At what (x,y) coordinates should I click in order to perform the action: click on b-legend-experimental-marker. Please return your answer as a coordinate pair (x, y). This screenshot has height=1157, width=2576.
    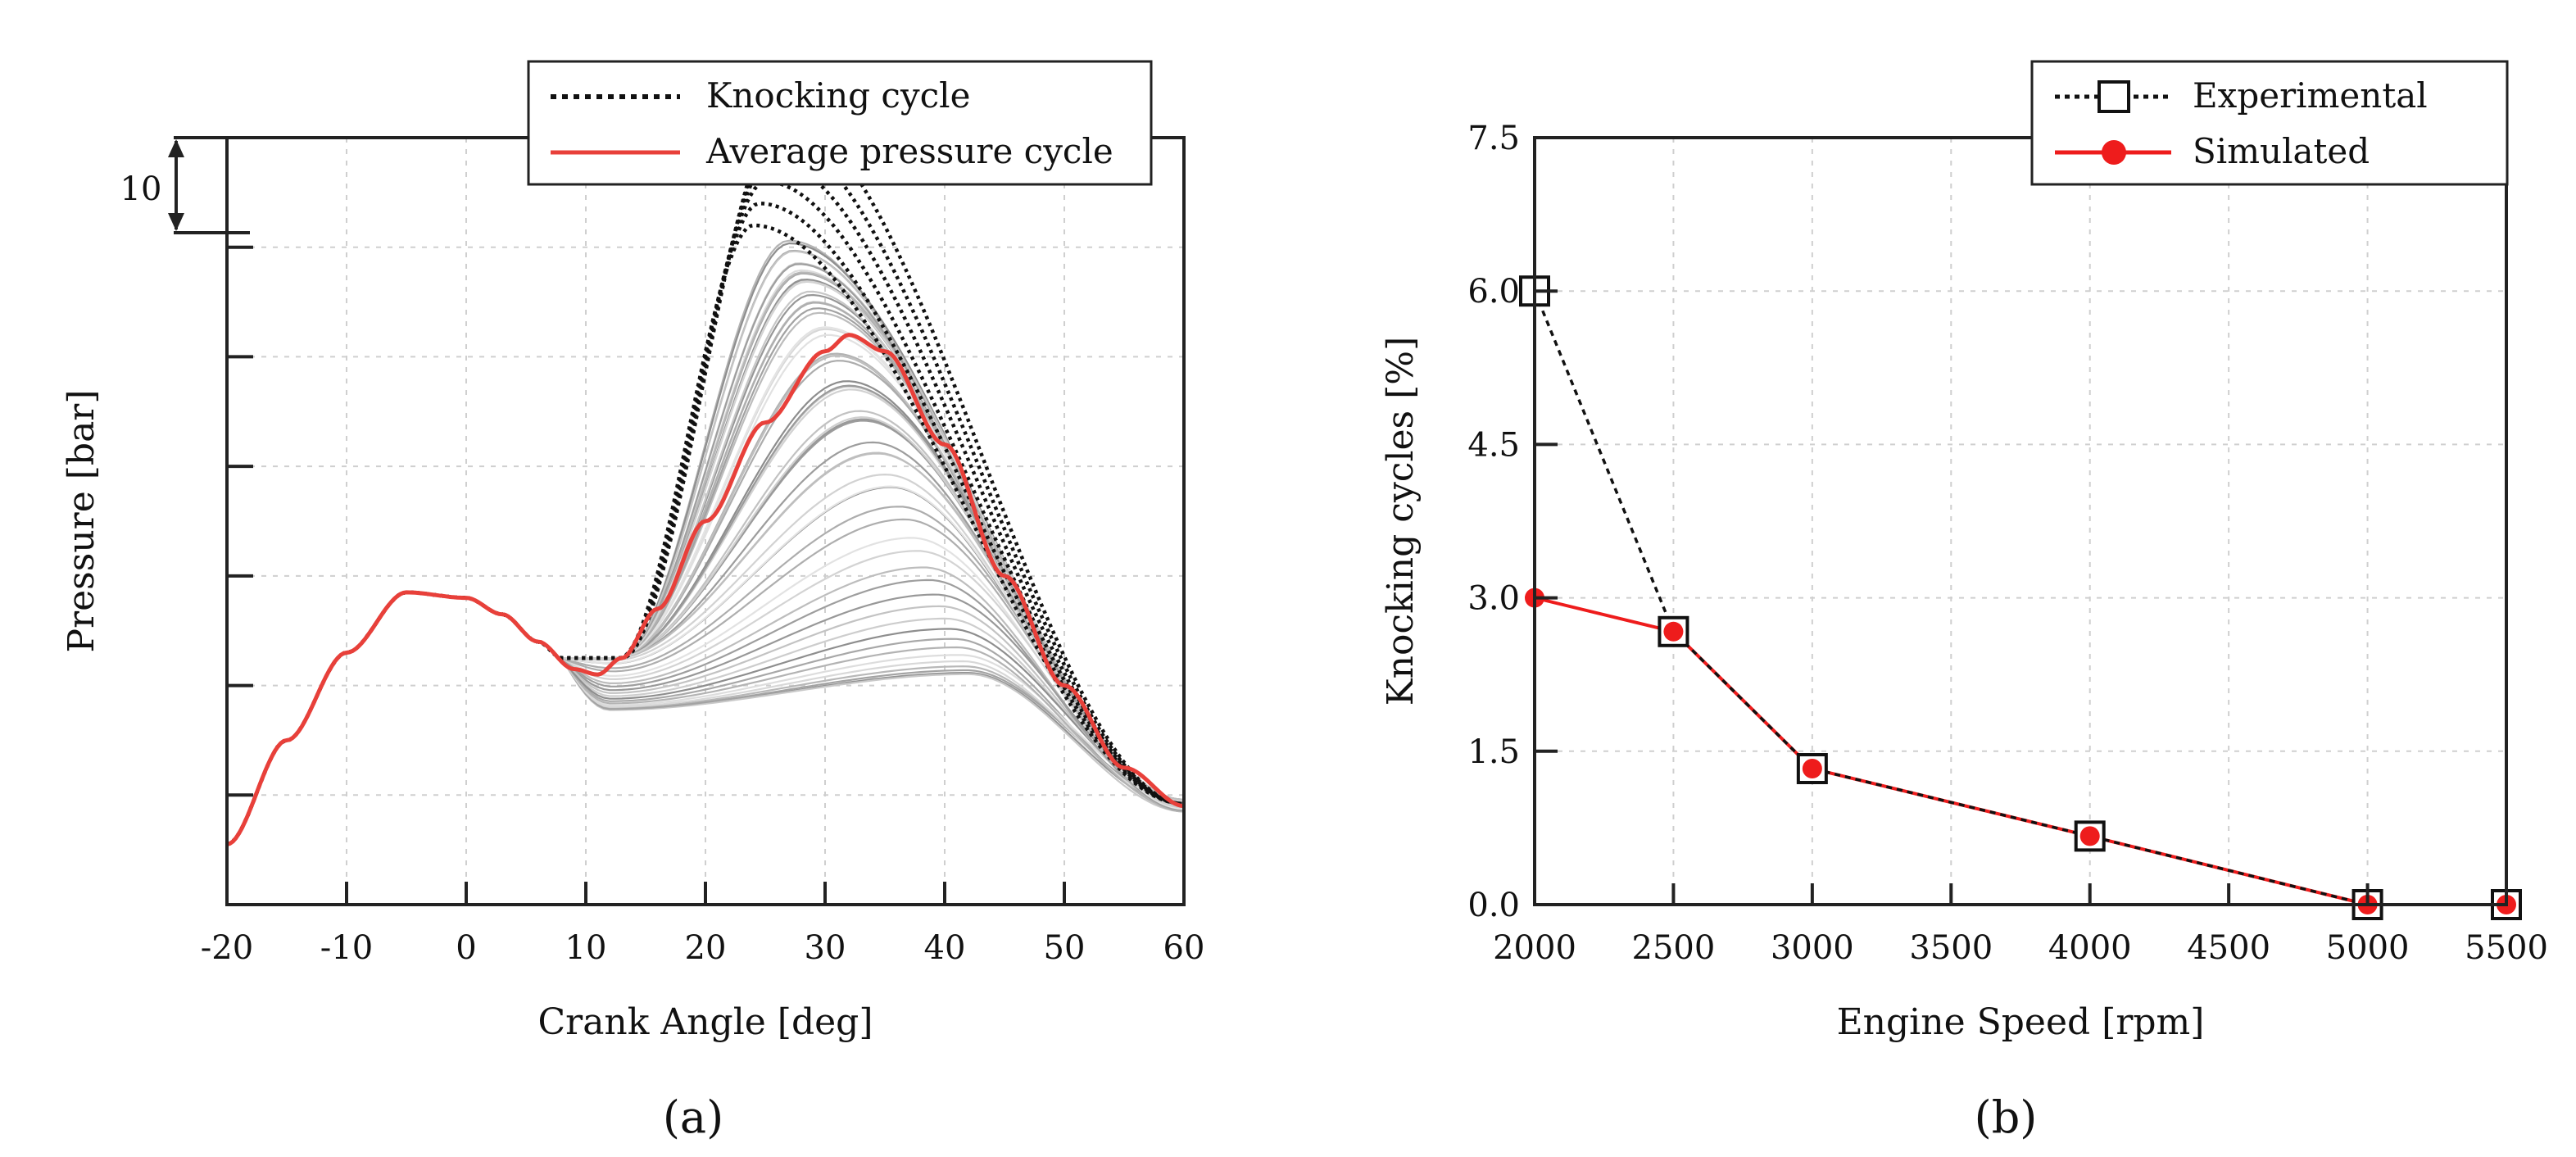
    Looking at the image, I should click on (2114, 96).